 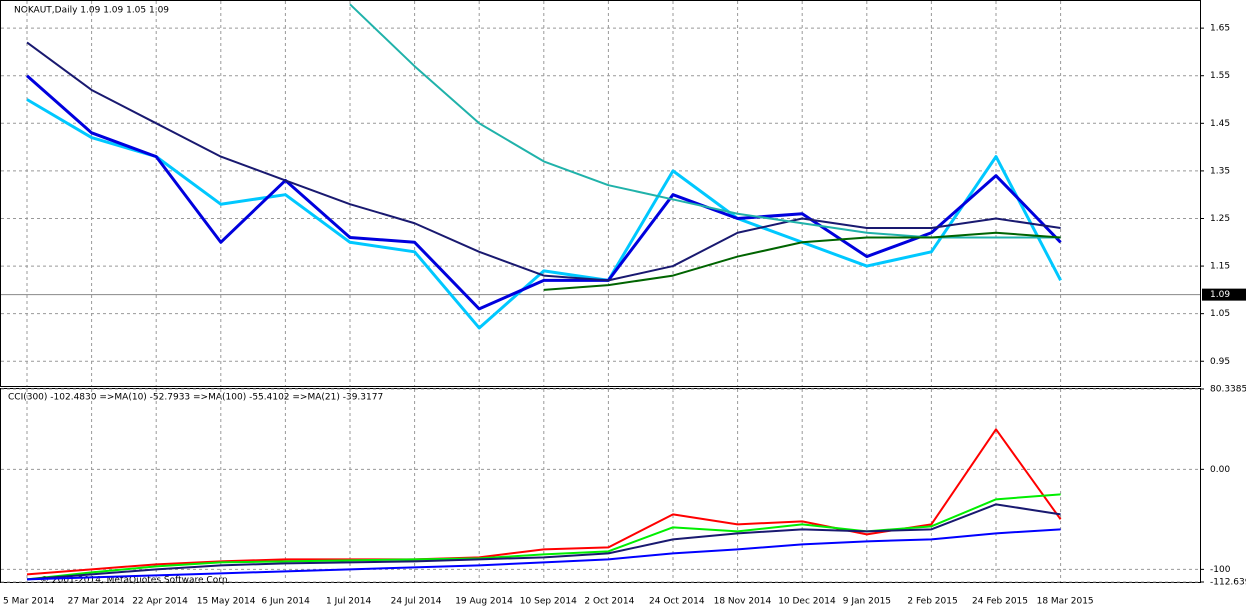 I want to click on x-tick-label: 15 May 2014, so click(x=226, y=602).